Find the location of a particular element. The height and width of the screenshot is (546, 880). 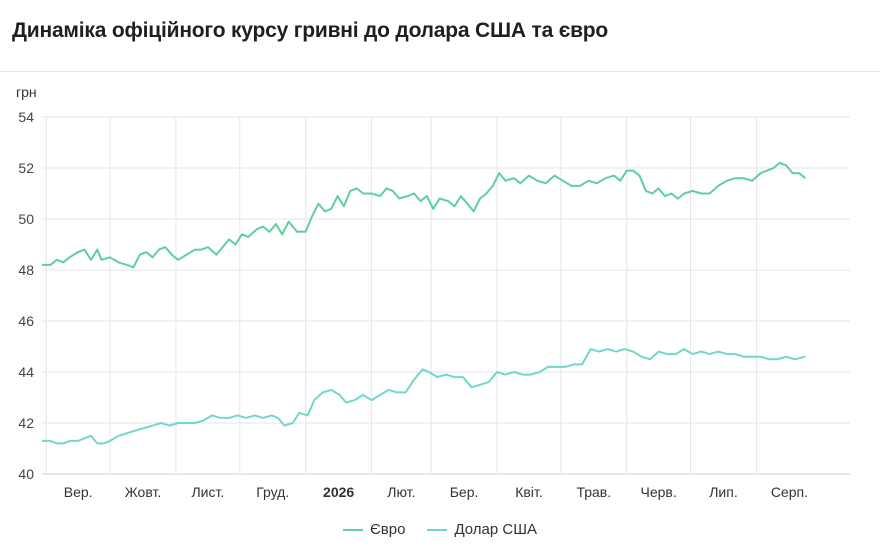

legend-swatch-usd is located at coordinates (437, 529).